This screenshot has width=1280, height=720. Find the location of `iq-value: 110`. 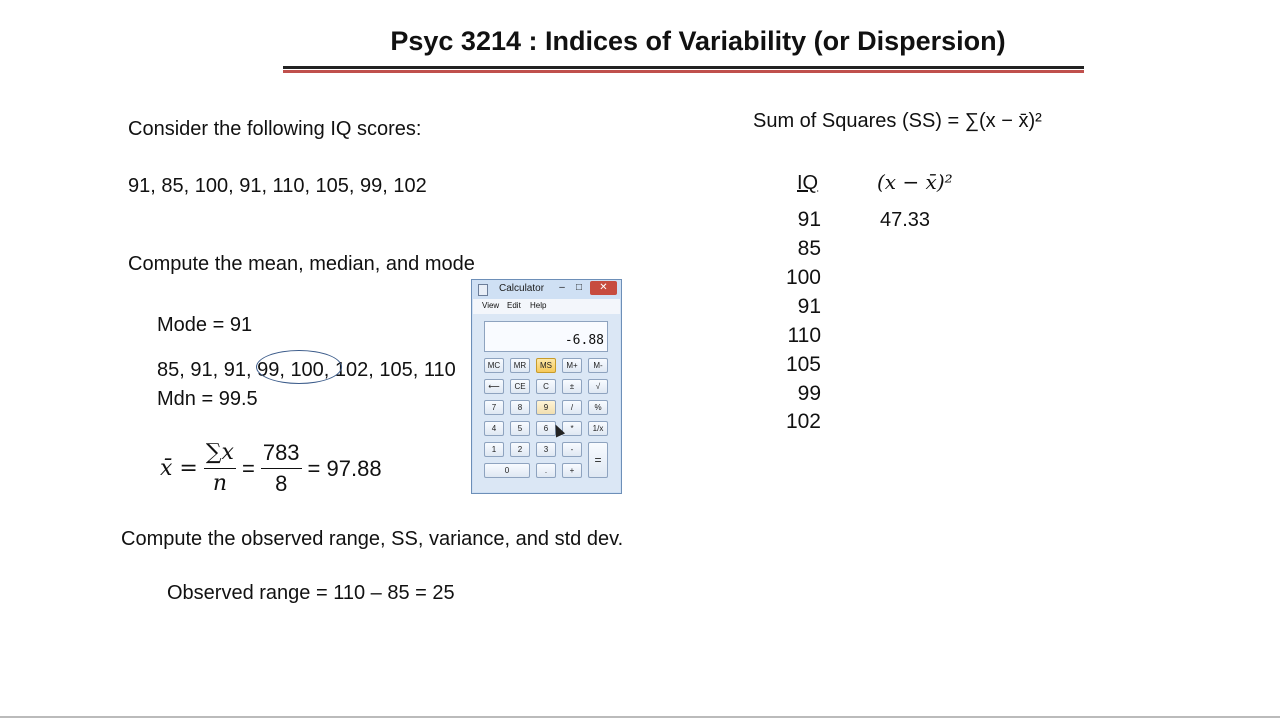

iq-value: 110 is located at coordinates (804, 335).